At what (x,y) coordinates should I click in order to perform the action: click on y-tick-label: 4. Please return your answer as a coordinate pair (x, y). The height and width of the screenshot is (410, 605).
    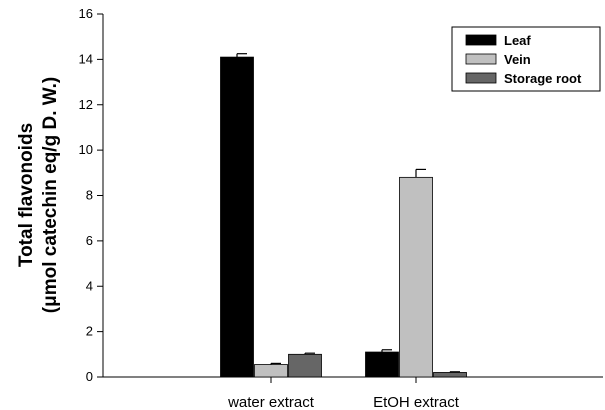
    Looking at the image, I should click on (89, 285).